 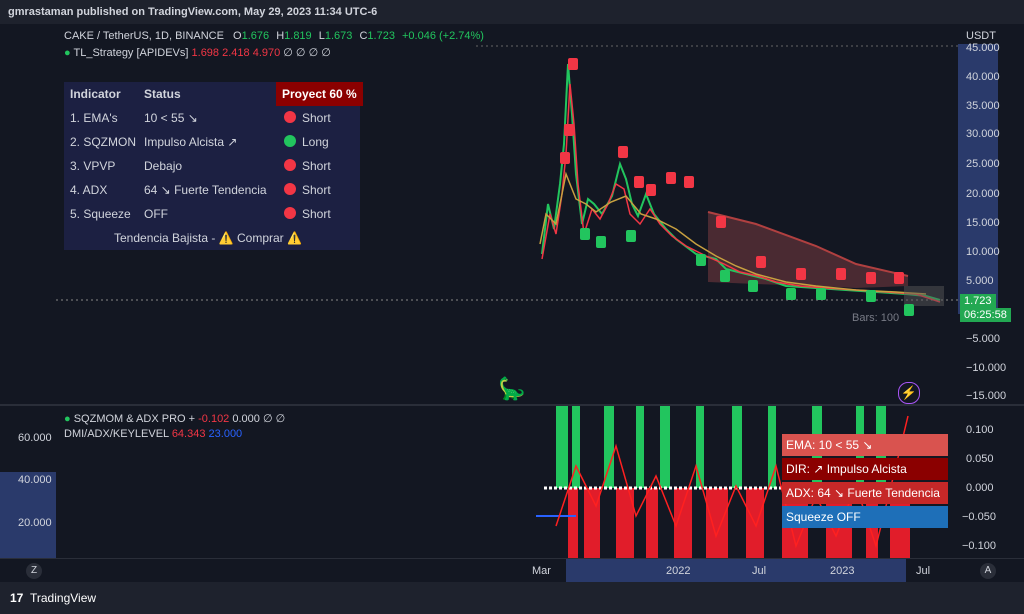 I want to click on ohlc-low-label: L, so click(x=321, y=36).